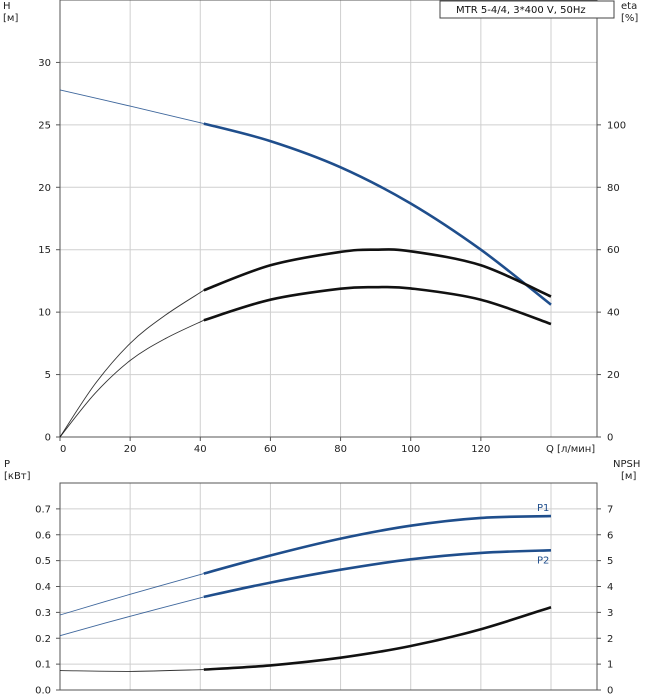 The width and height of the screenshot is (658, 700). Describe the element at coordinates (7, 6) in the screenshot. I see `top-y-left-label-line1: H` at that location.